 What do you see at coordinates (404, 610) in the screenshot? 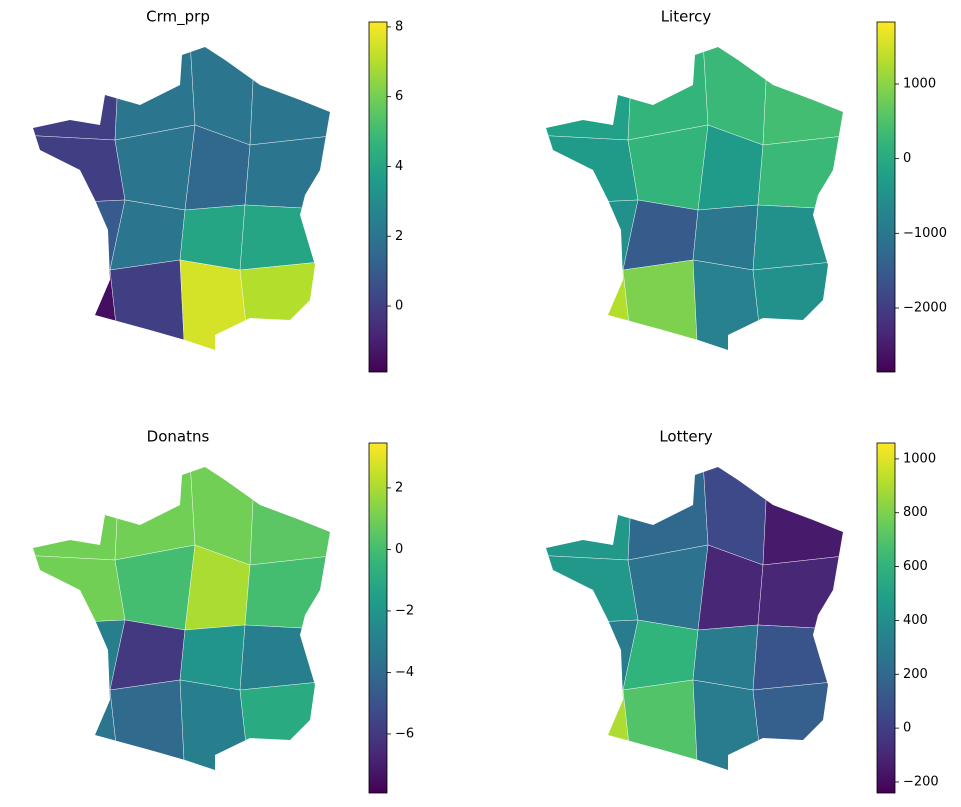
I see `colorbar-tick-label: −2` at bounding box center [404, 610].